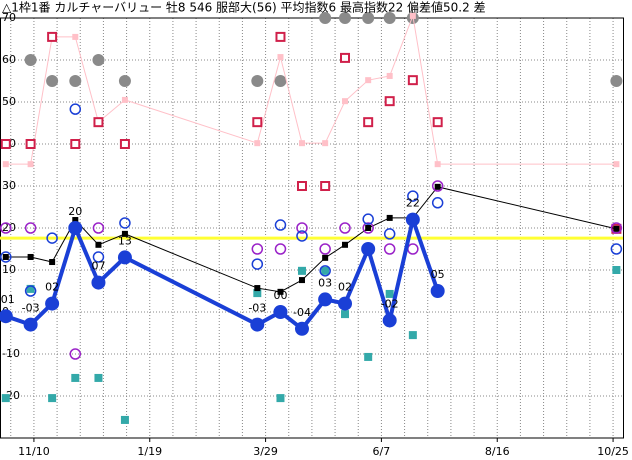 Image resolution: width=632 pixels, height=460 pixels. What do you see at coordinates (11, 353) in the screenshot?
I see `y-tick-label: -10` at bounding box center [11, 353].